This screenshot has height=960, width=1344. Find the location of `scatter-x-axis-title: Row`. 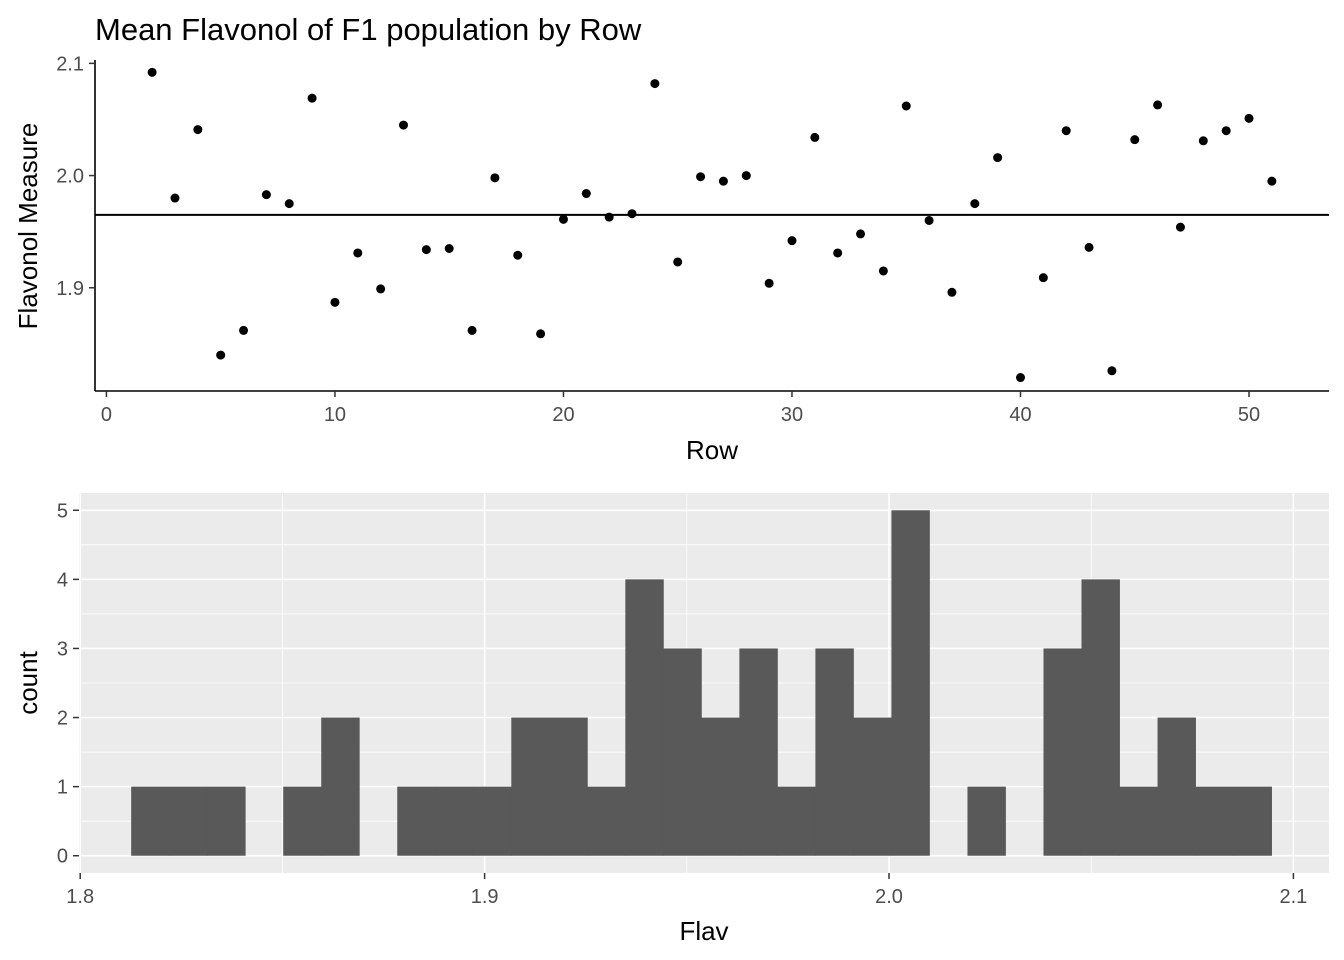

scatter-x-axis-title: Row is located at coordinates (712, 450).